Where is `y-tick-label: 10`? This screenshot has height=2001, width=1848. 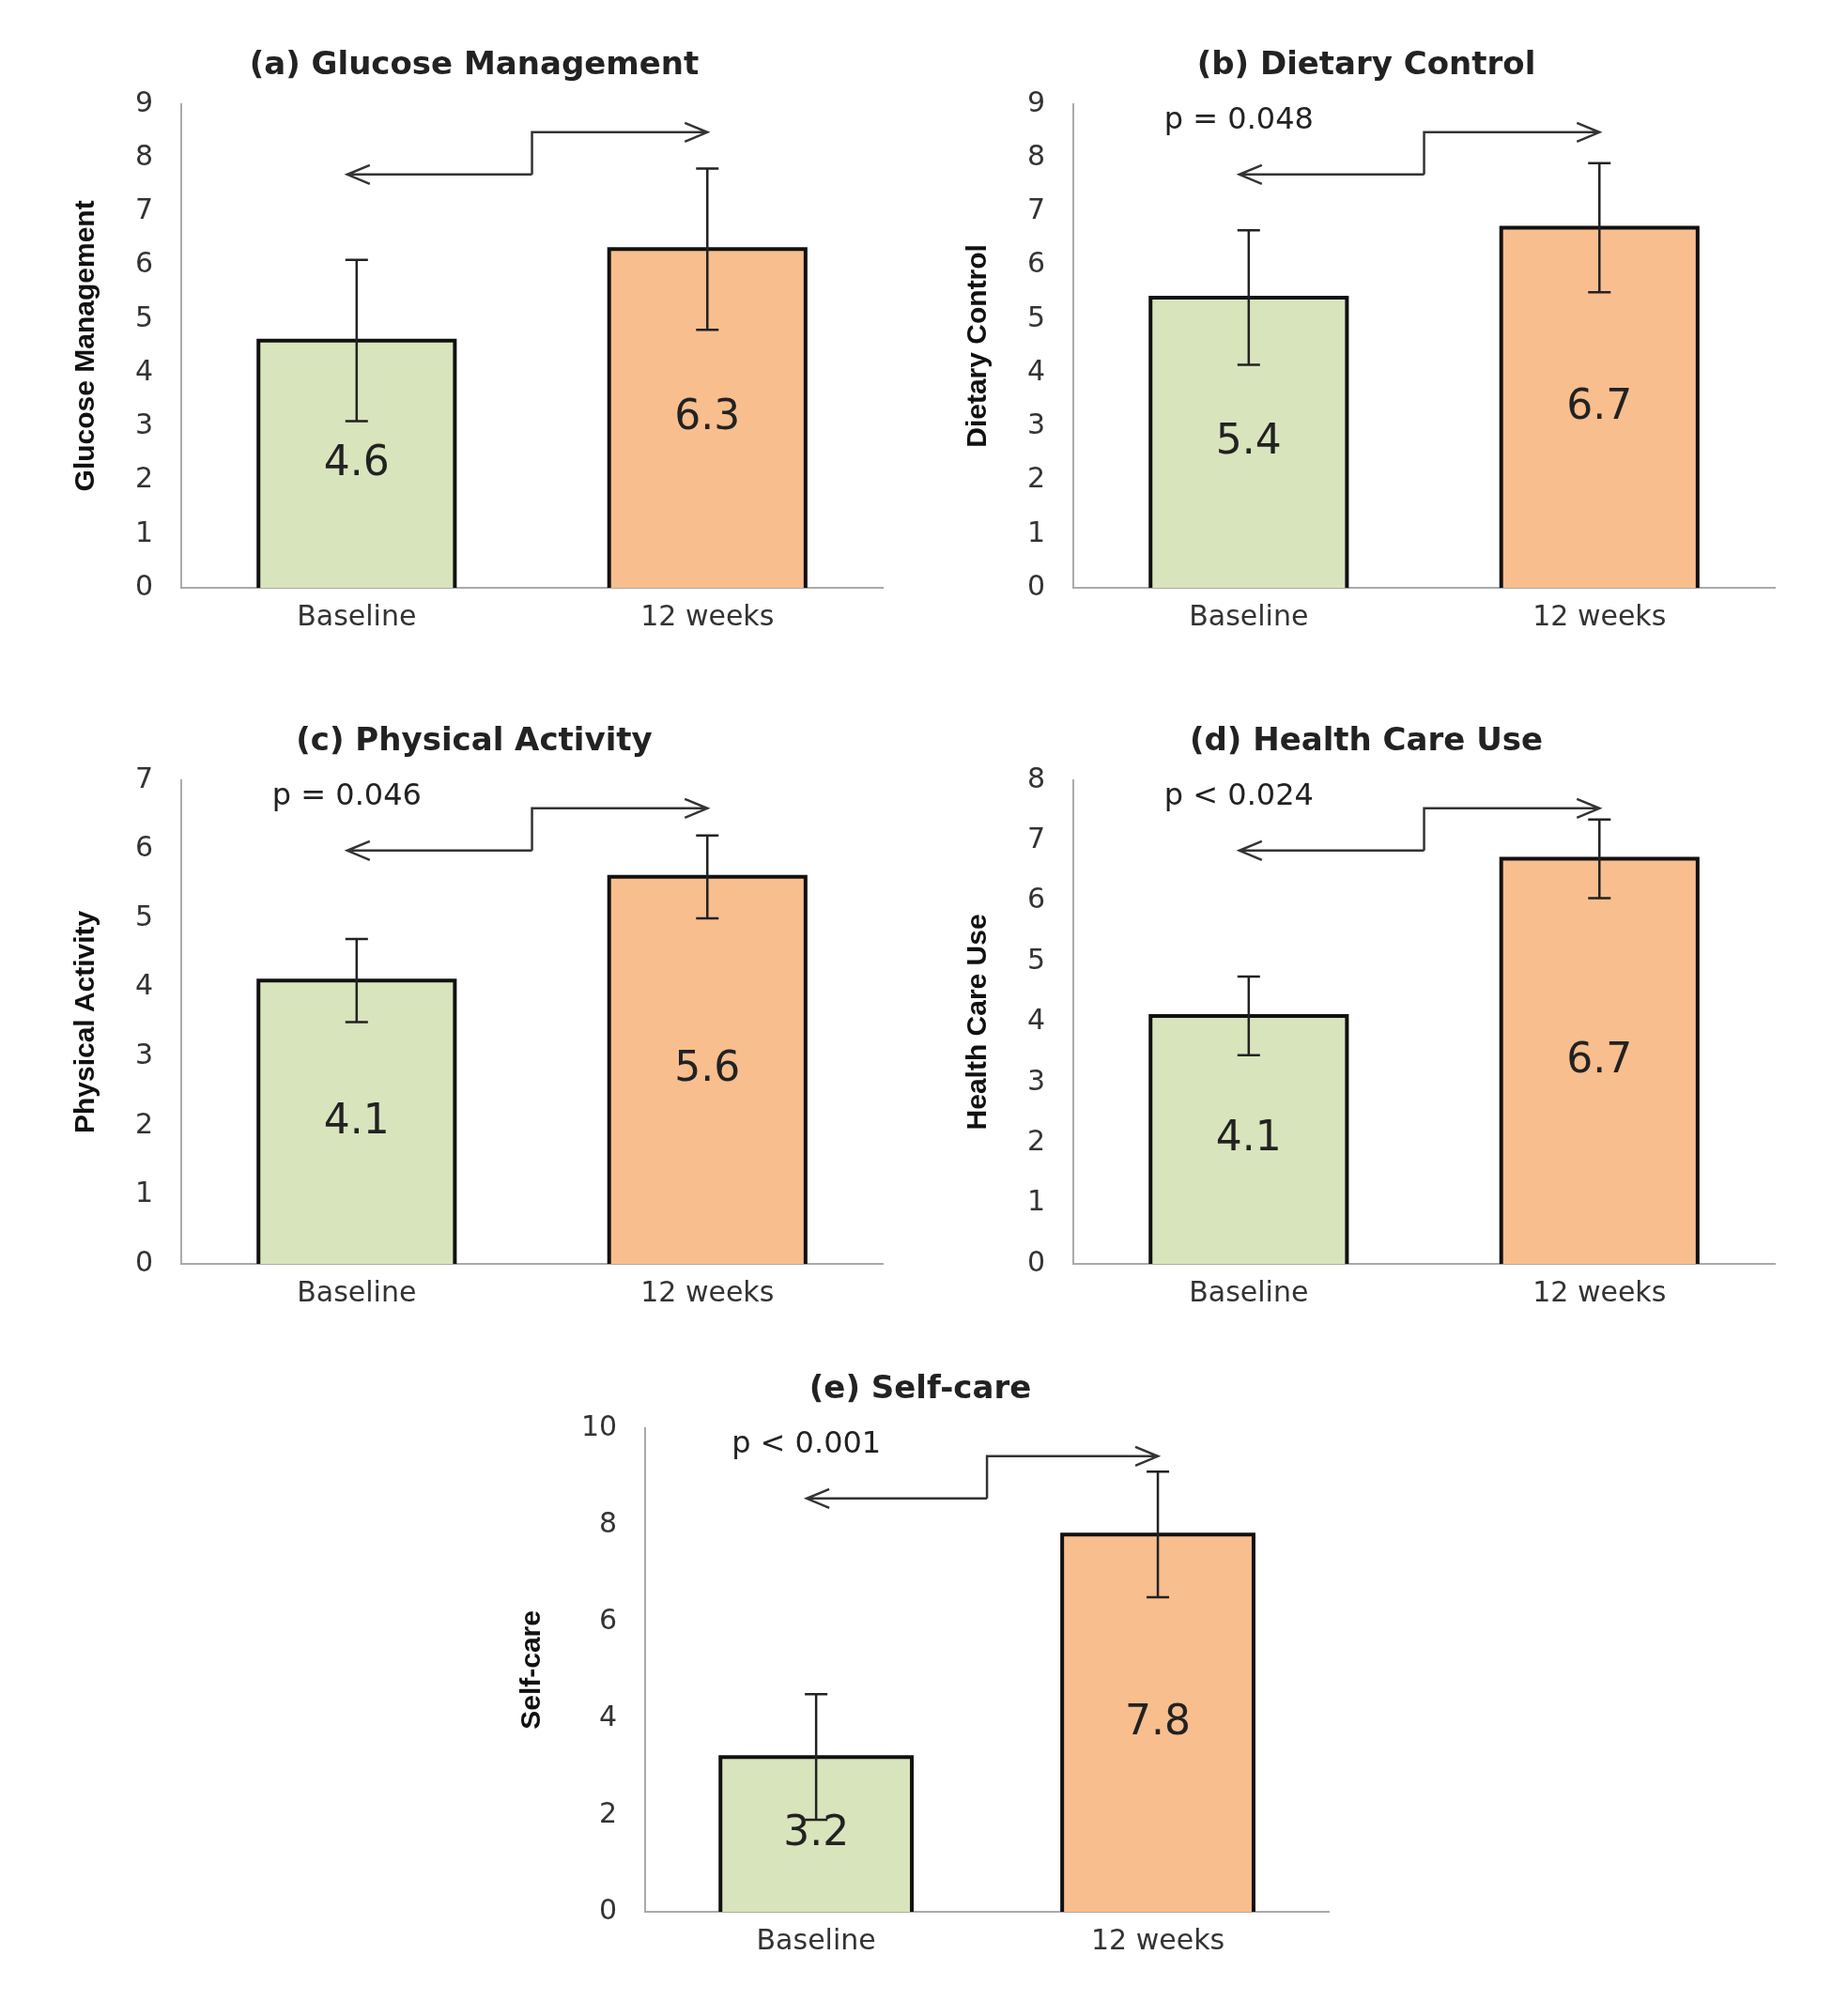
y-tick-label: 10 is located at coordinates (599, 1425).